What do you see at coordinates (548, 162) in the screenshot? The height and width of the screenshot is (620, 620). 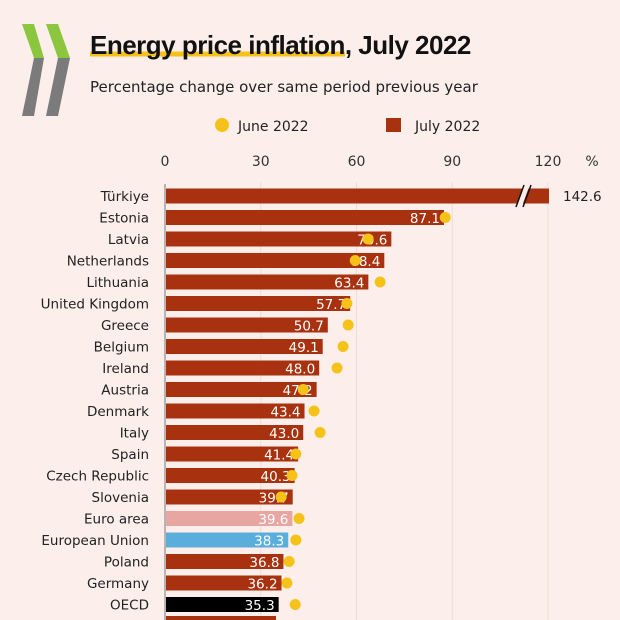 I see `x-tick-label: 120` at bounding box center [548, 162].